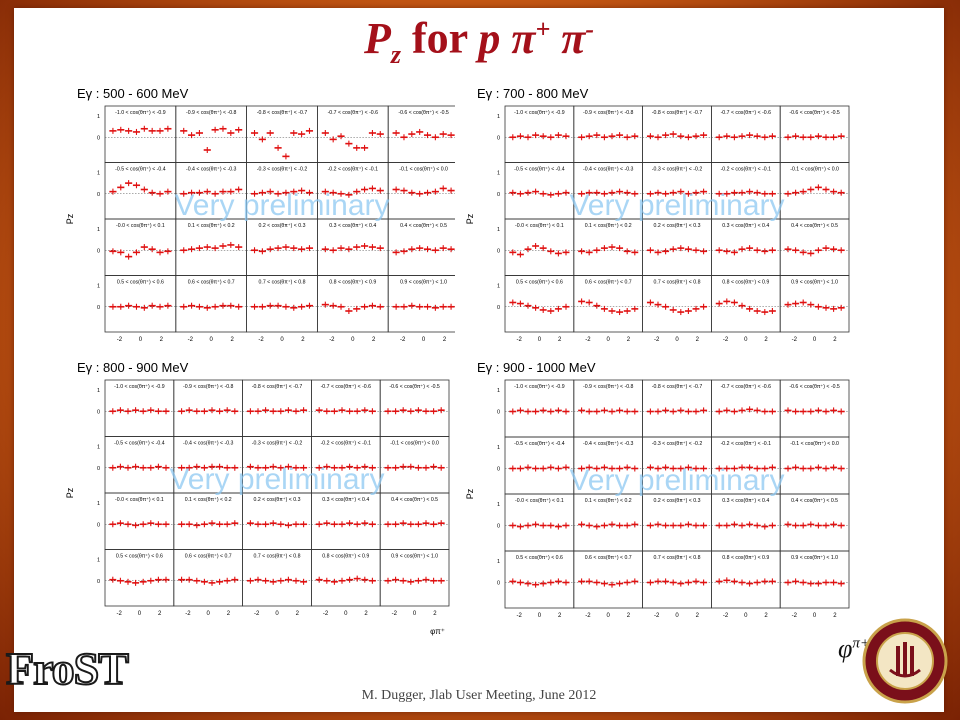  I want to click on frost-logo: FroST, so click(67, 668).